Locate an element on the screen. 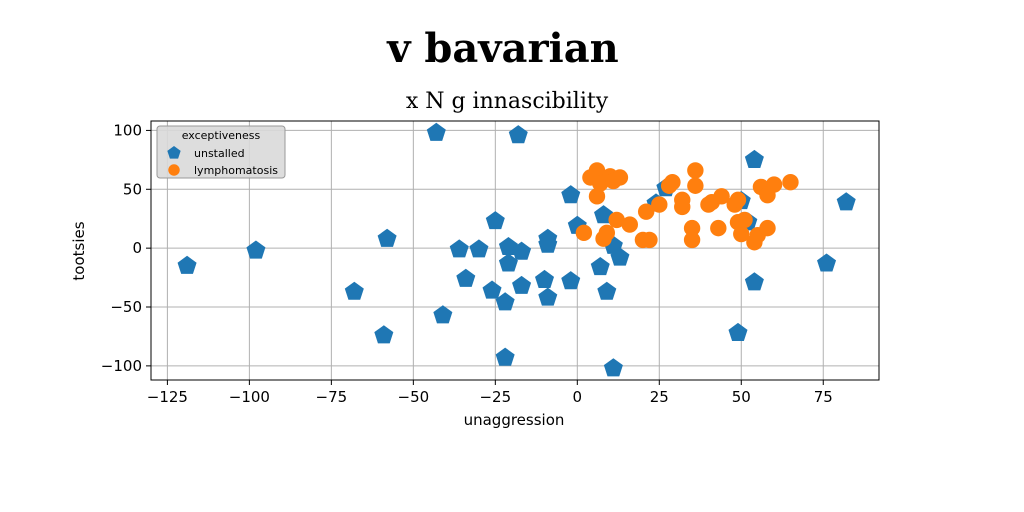 The image size is (1024, 512). x-tick-label: −50 is located at coordinates (414, 397).